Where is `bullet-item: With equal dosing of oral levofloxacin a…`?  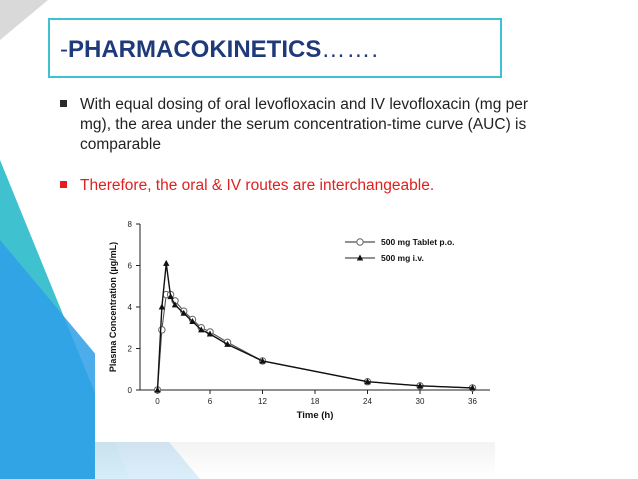 bullet-item: With equal dosing of oral levofloxacin a… is located at coordinates (305, 125).